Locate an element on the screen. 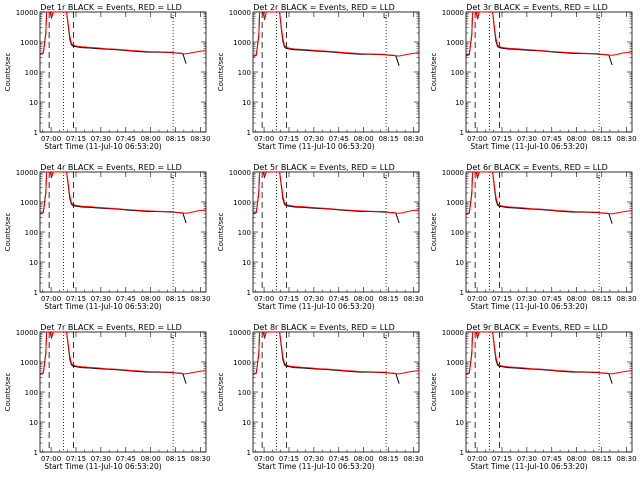 This screenshot has height=480, width=640. panel-title: Det 6r BLACK = Events, RED = LLD is located at coordinates (537, 167).